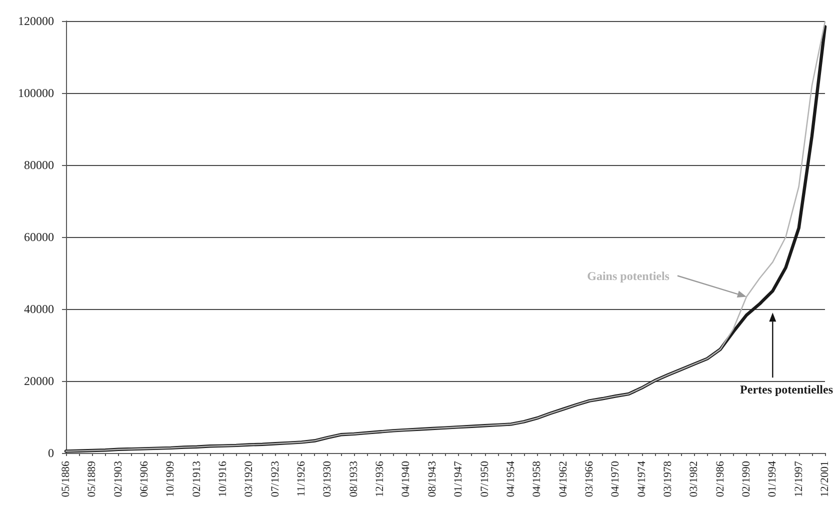 This screenshot has width=835, height=513. Describe the element at coordinates (798, 479) in the screenshot. I see `x-tick-label: 12/1997` at that location.